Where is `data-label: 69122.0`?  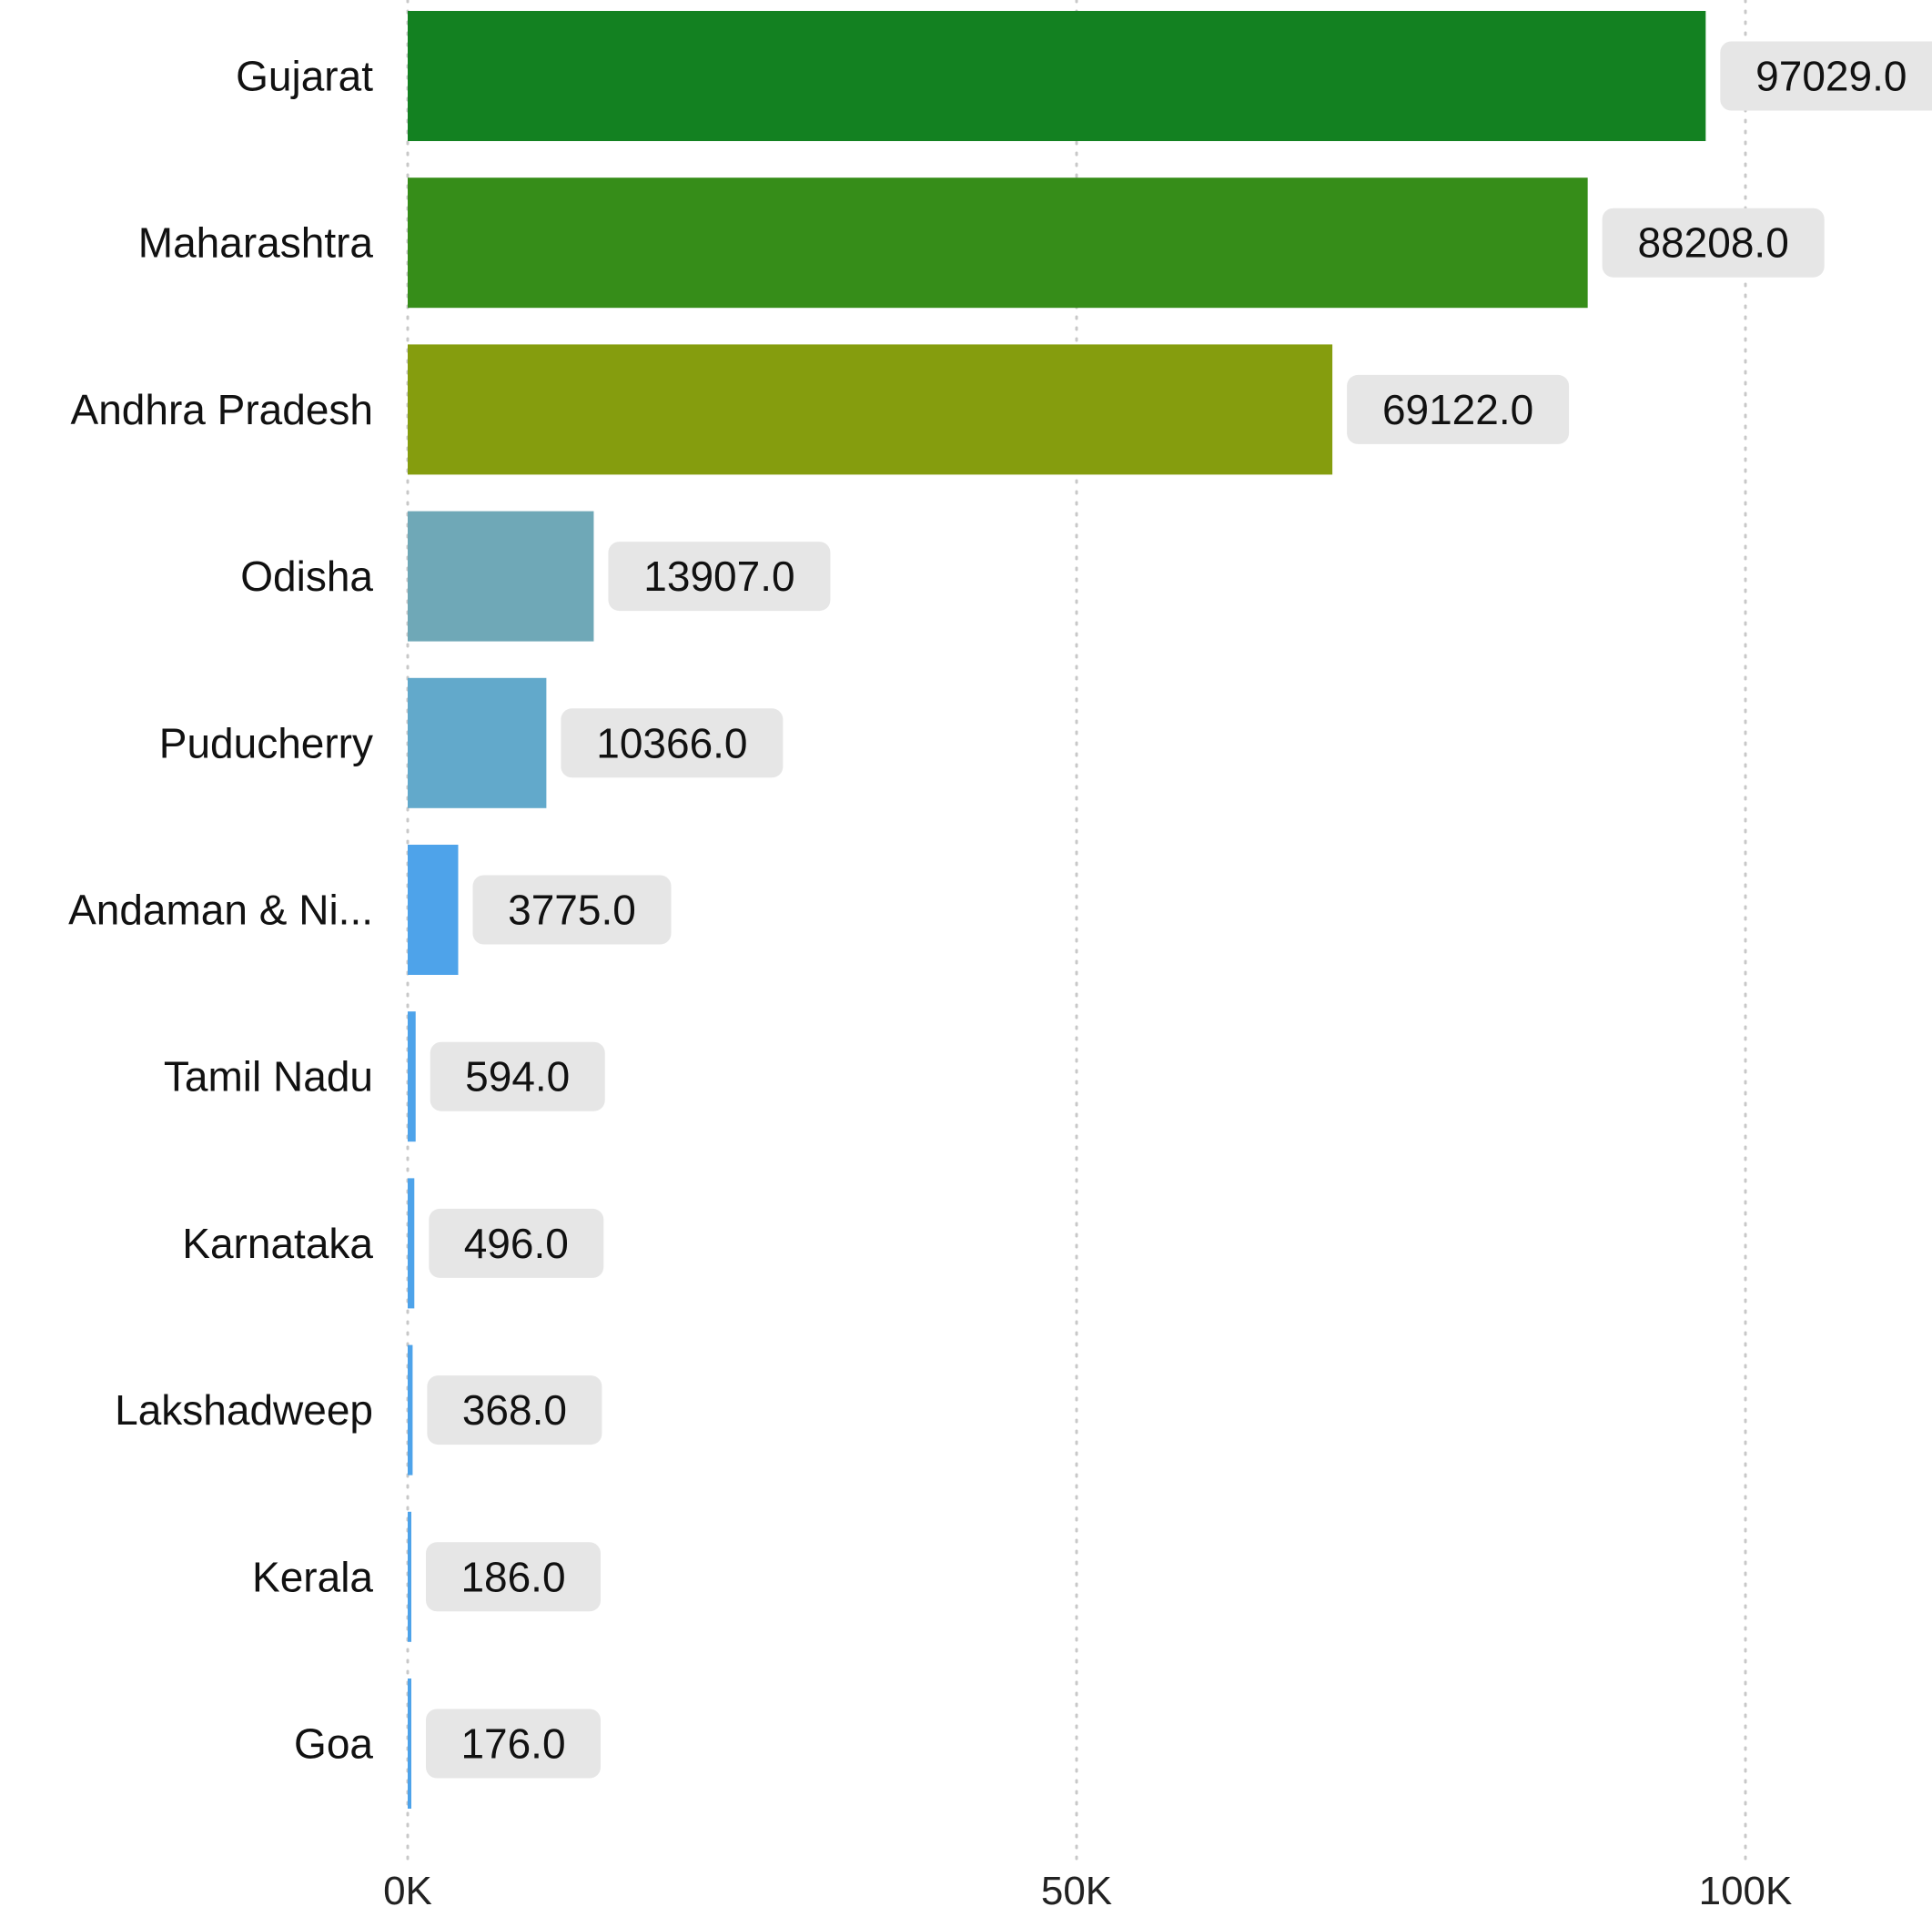
data-label: 69122.0 is located at coordinates (1457, 409).